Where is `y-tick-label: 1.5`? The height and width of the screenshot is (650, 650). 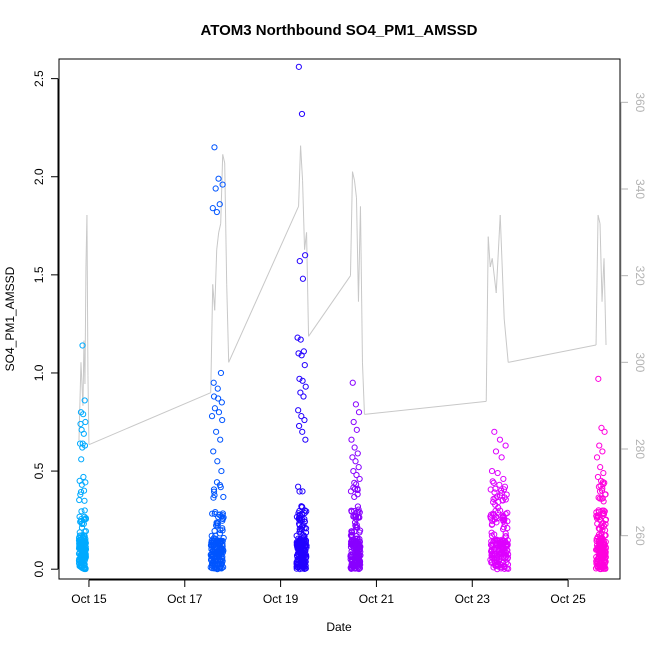 y-tick-label: 1.5 is located at coordinates (39, 274).